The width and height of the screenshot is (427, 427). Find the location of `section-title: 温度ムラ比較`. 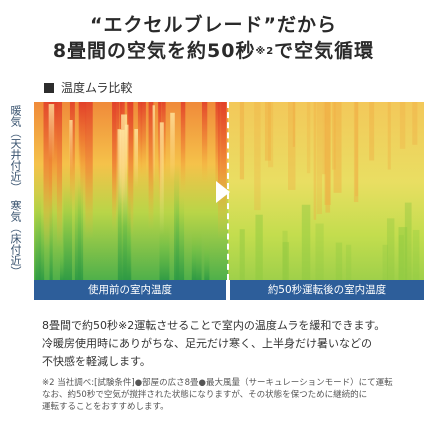

section-title: 温度ムラ比較 is located at coordinates (88, 87).